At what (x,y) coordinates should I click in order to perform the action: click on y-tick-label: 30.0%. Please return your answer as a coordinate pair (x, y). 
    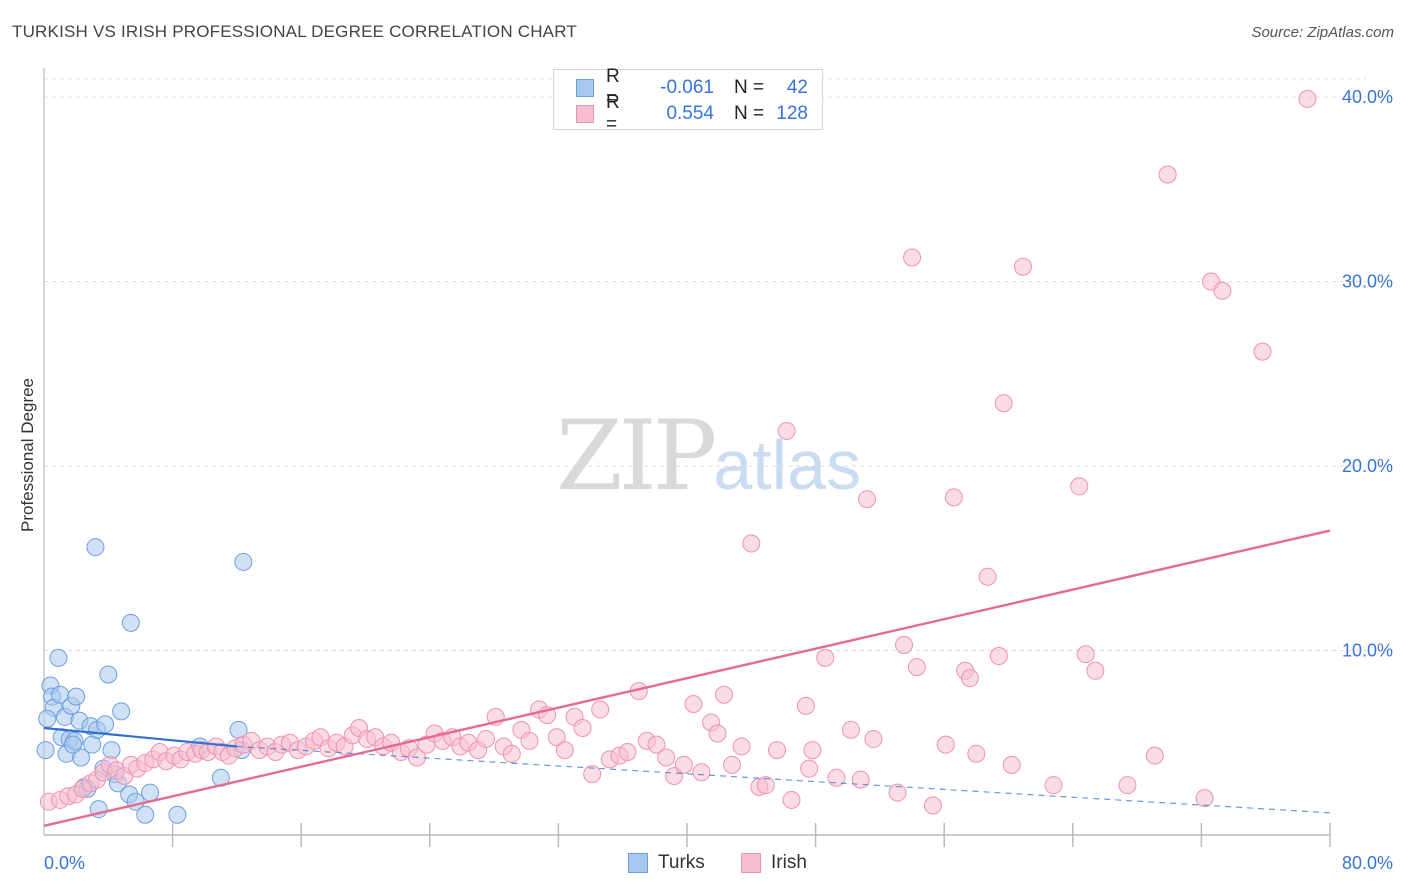
    Looking at the image, I should click on (1367, 282).